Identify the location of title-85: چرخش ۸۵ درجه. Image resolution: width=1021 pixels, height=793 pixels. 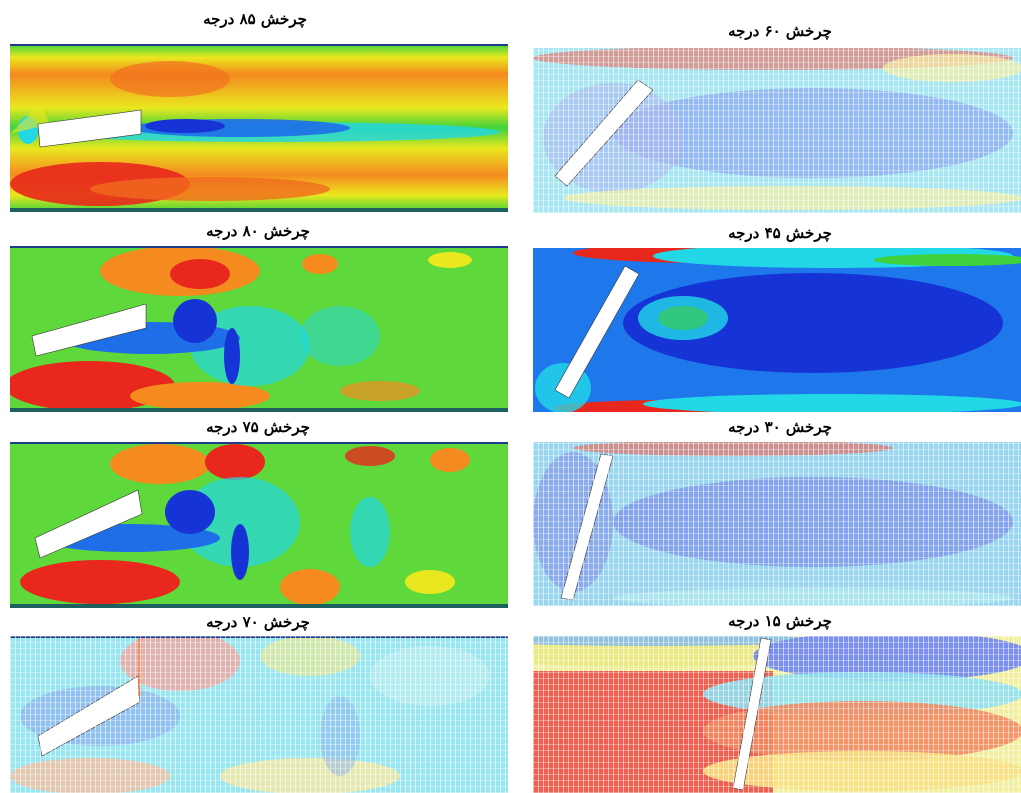
(255, 19).